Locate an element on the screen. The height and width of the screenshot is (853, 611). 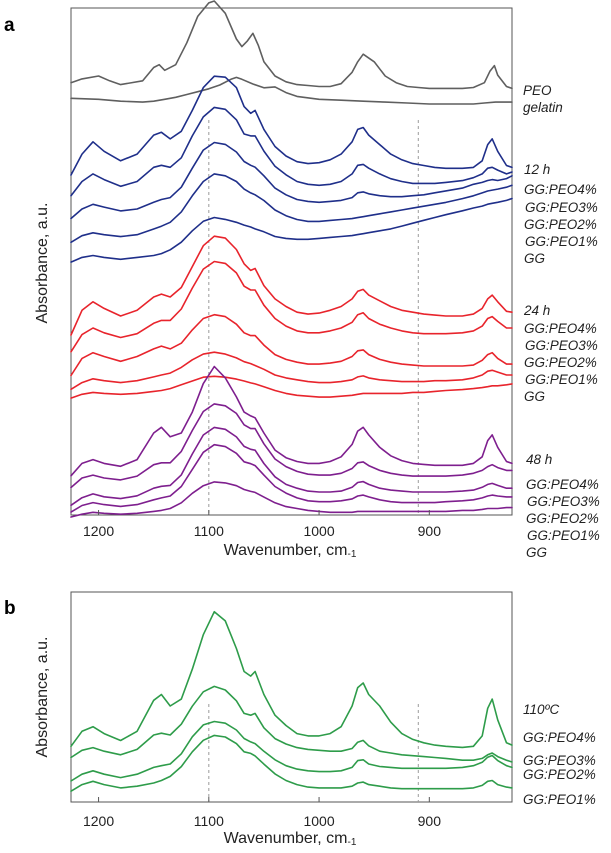
legend-24-h-gg-peo2: GG:PEO2% is located at coordinates (560, 362).